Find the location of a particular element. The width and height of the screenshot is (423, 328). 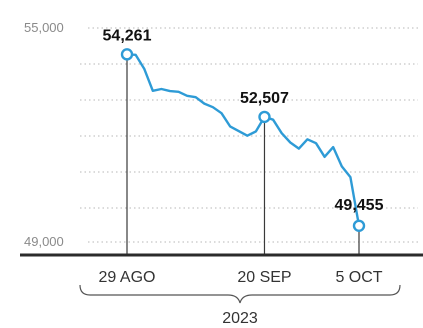

x-tick-label: 5 OCT is located at coordinates (358, 277).